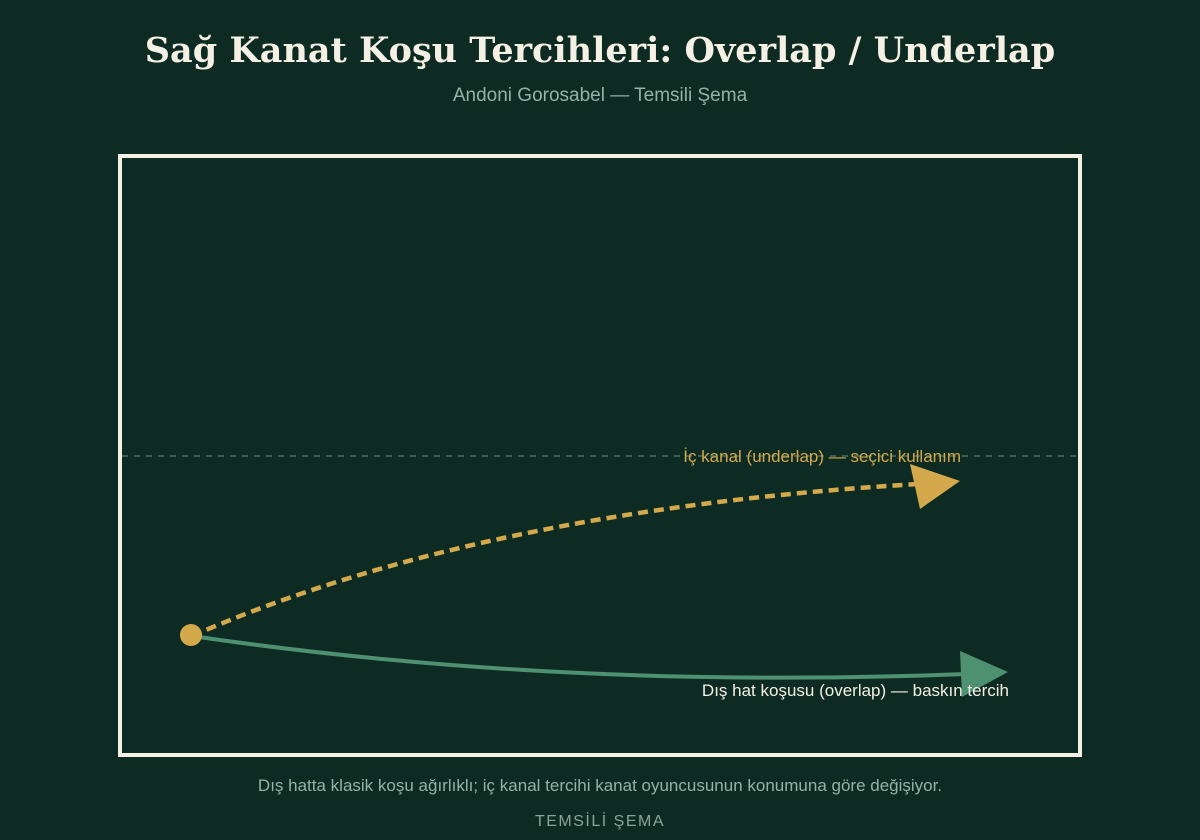 This screenshot has width=1200, height=840. I want to click on overlap-label: Dış hat koşusu (overlap) — baskın tercih, so click(855, 690).